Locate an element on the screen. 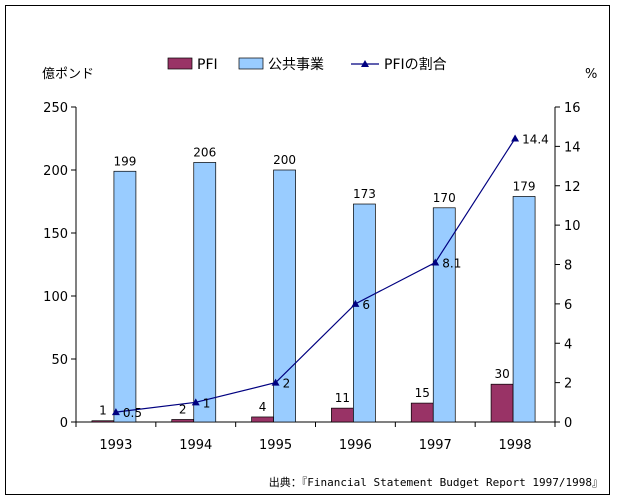  left-tick-label: 50 is located at coordinates (59, 360).